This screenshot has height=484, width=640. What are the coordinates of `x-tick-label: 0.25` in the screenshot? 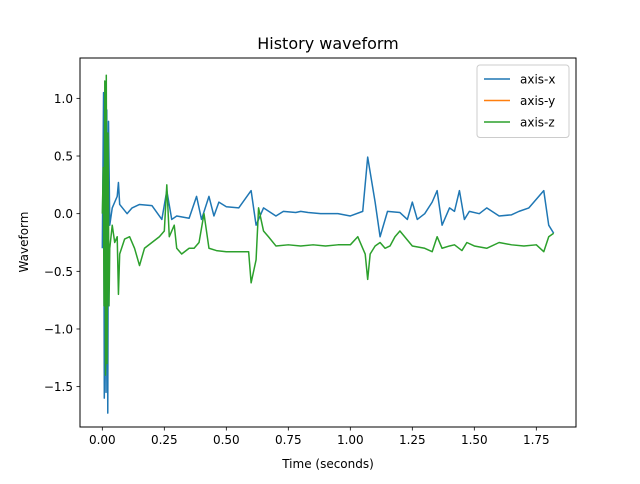 It's located at (164, 440).